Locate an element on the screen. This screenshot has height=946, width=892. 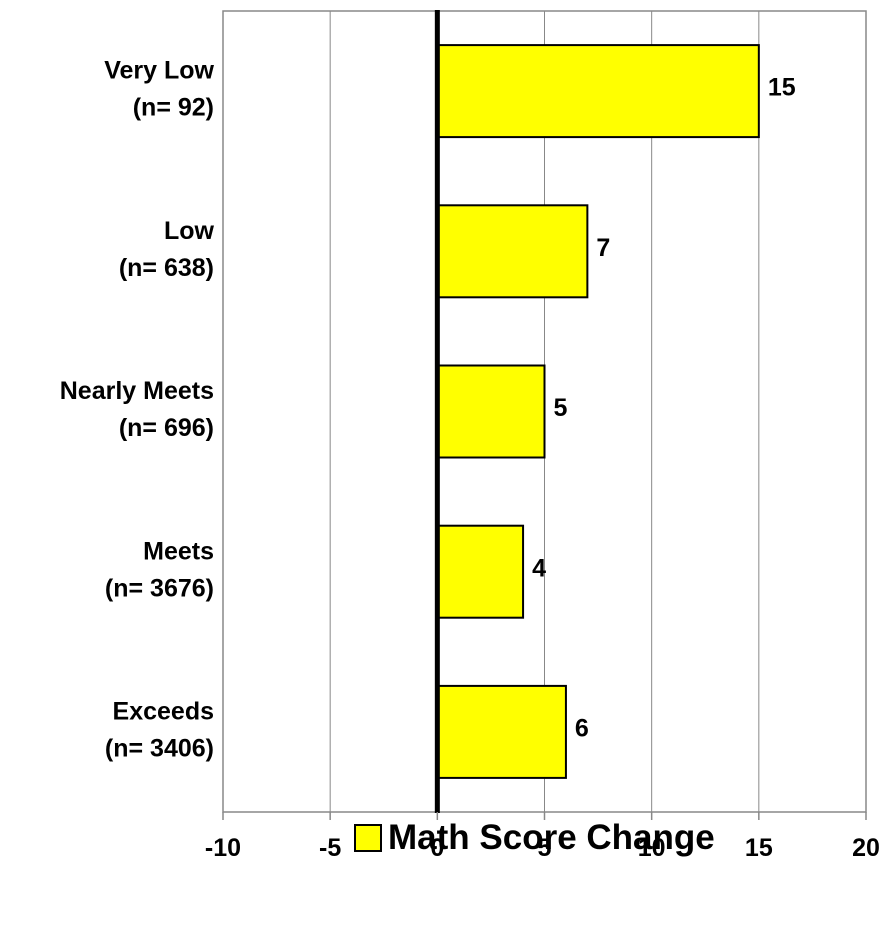
legend-swatch is located at coordinates (368, 838).